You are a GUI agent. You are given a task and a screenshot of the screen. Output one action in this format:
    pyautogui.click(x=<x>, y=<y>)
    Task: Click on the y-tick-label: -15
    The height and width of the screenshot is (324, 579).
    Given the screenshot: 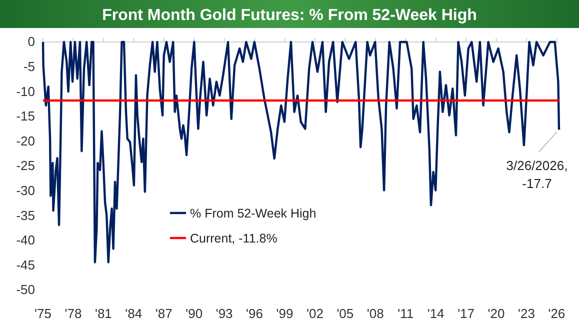 What is the action you would take?
    pyautogui.click(x=25, y=116)
    